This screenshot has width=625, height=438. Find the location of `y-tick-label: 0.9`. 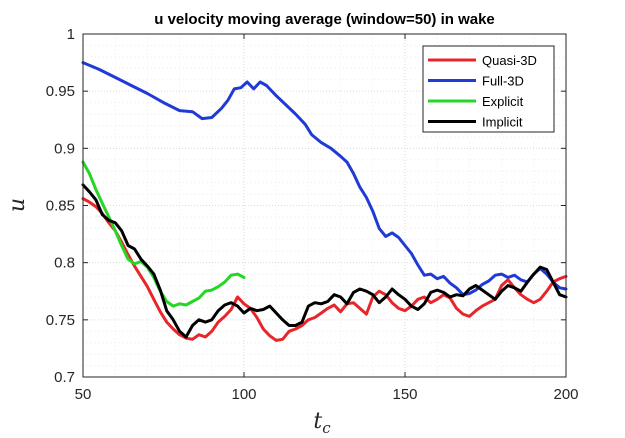

y-tick-label: 0.9 is located at coordinates (64, 148).